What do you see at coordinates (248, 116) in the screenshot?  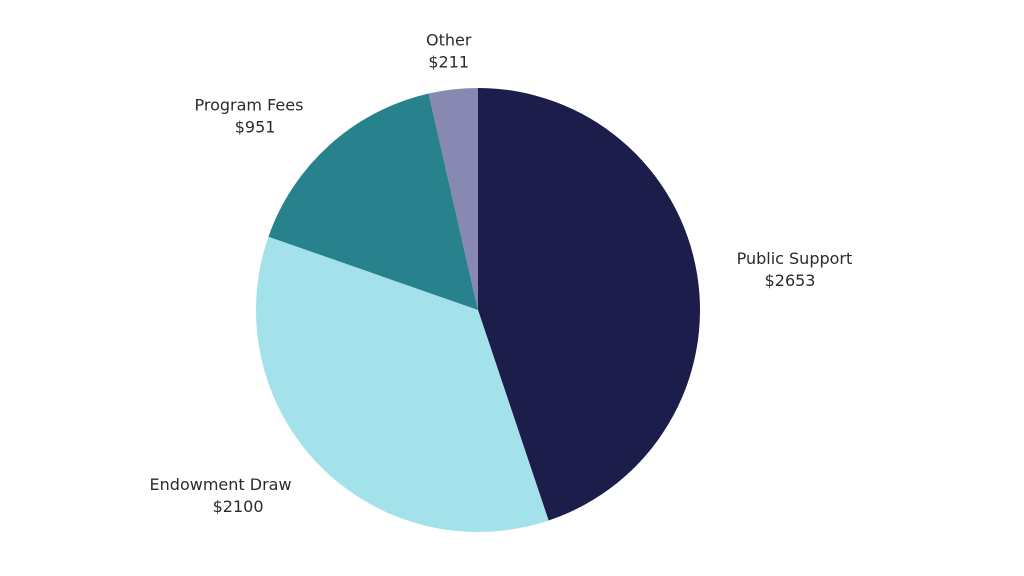 I see `pie-label-program-fees: Program Fees $951` at bounding box center [248, 116].